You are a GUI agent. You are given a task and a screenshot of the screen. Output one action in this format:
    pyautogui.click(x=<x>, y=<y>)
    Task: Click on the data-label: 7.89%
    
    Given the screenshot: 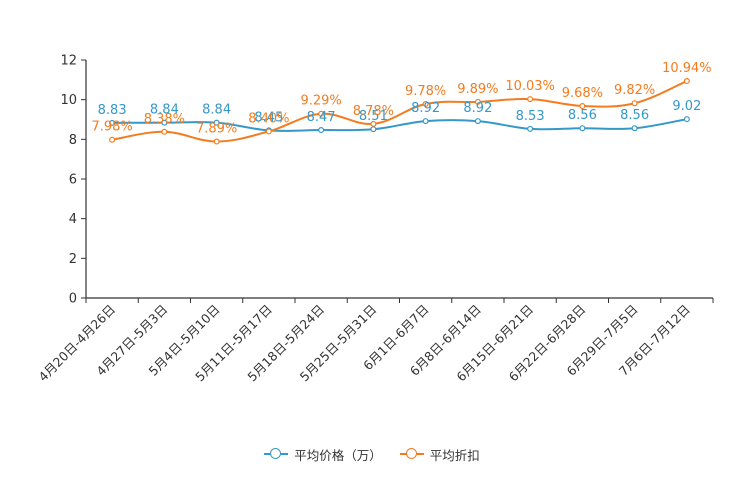 What is the action you would take?
    pyautogui.click(x=216, y=129)
    